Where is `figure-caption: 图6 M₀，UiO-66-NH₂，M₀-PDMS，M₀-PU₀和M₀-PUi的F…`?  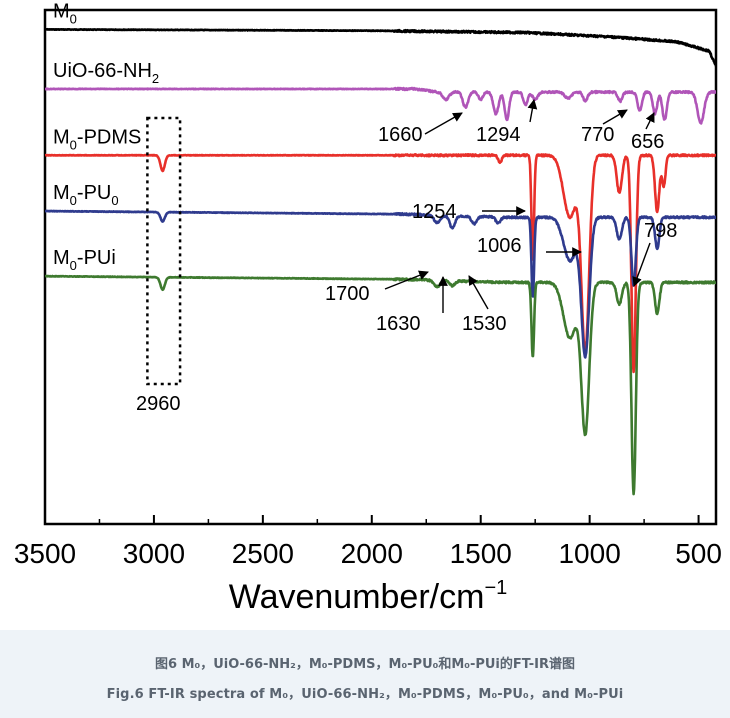 figure-caption: 图6 M₀，UiO-66-NH₂，M₀-PDMS，M₀-PU₀和M₀-PUi的F… is located at coordinates (365, 674).